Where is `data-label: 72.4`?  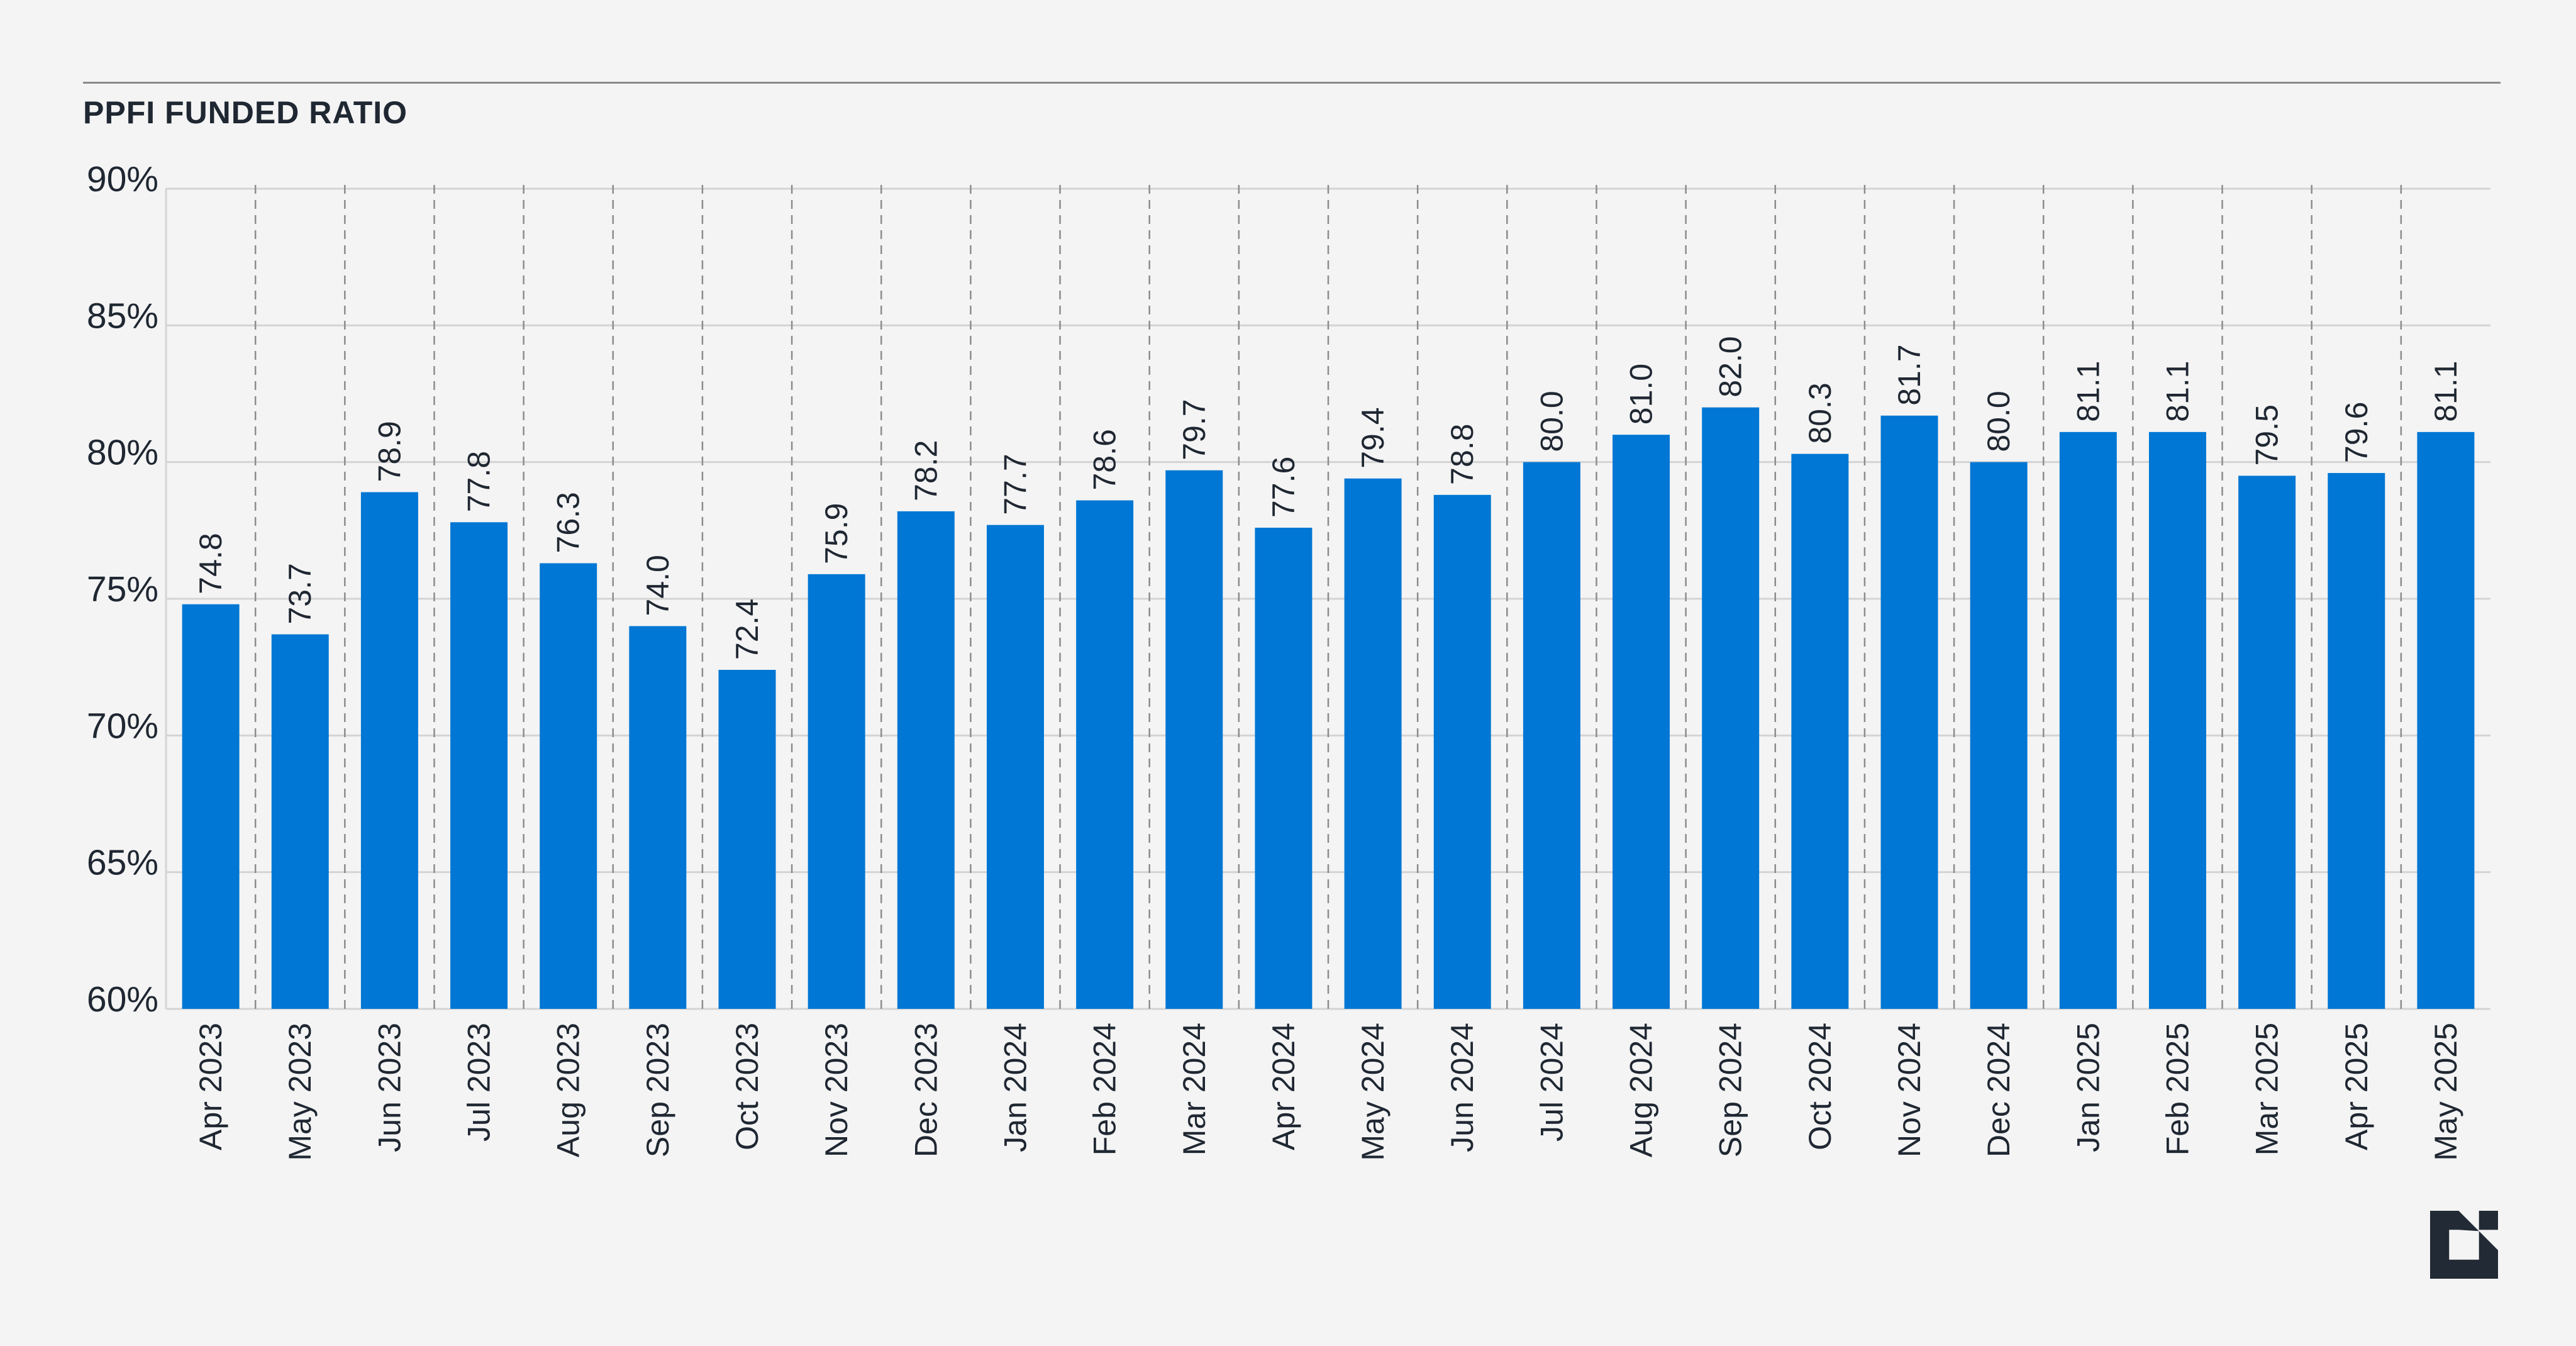
data-label: 72.4 is located at coordinates (747, 629).